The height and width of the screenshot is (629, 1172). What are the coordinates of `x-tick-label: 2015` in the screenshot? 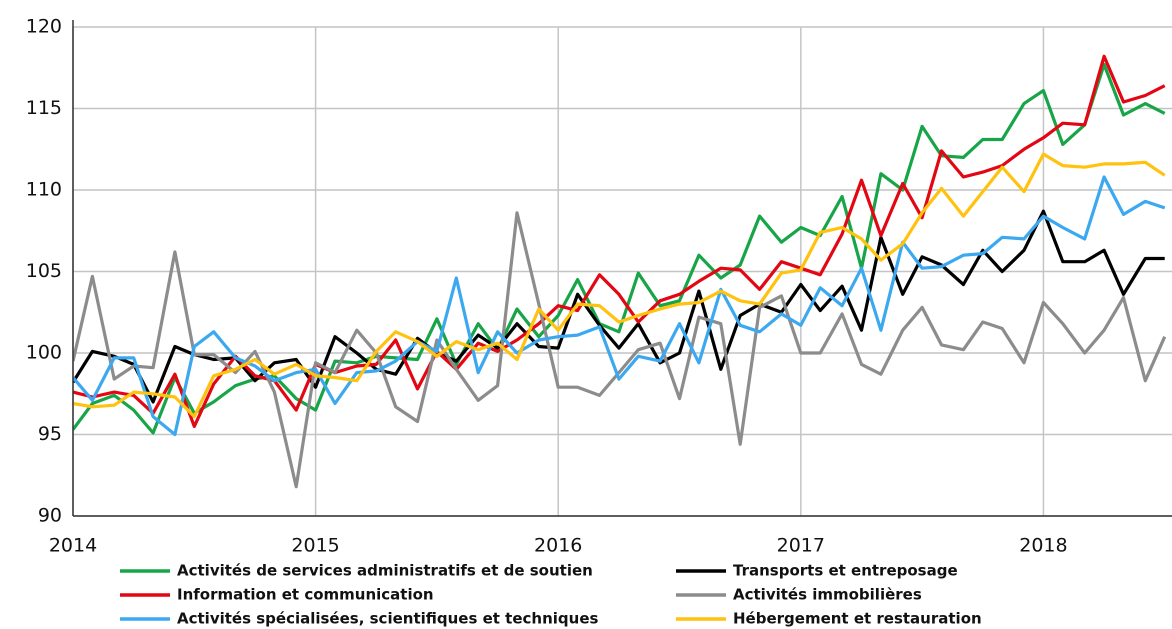 It's located at (315, 546).